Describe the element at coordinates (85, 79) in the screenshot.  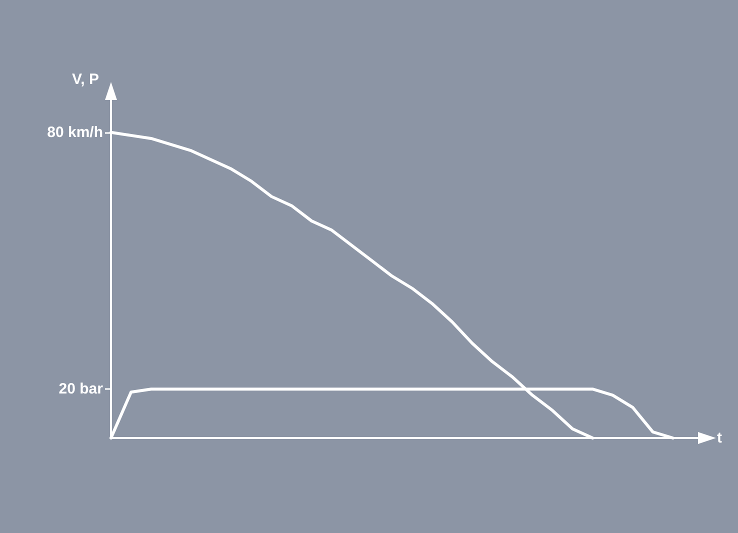
I see `y-axis-title: V, P` at that location.